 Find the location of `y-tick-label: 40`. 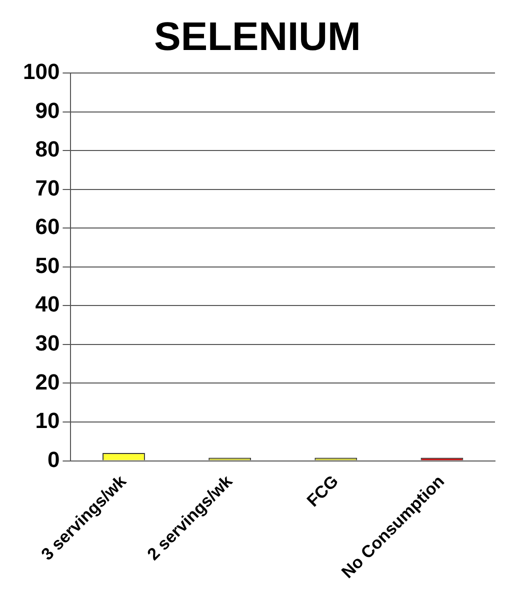

y-tick-label: 40 is located at coordinates (47, 304).